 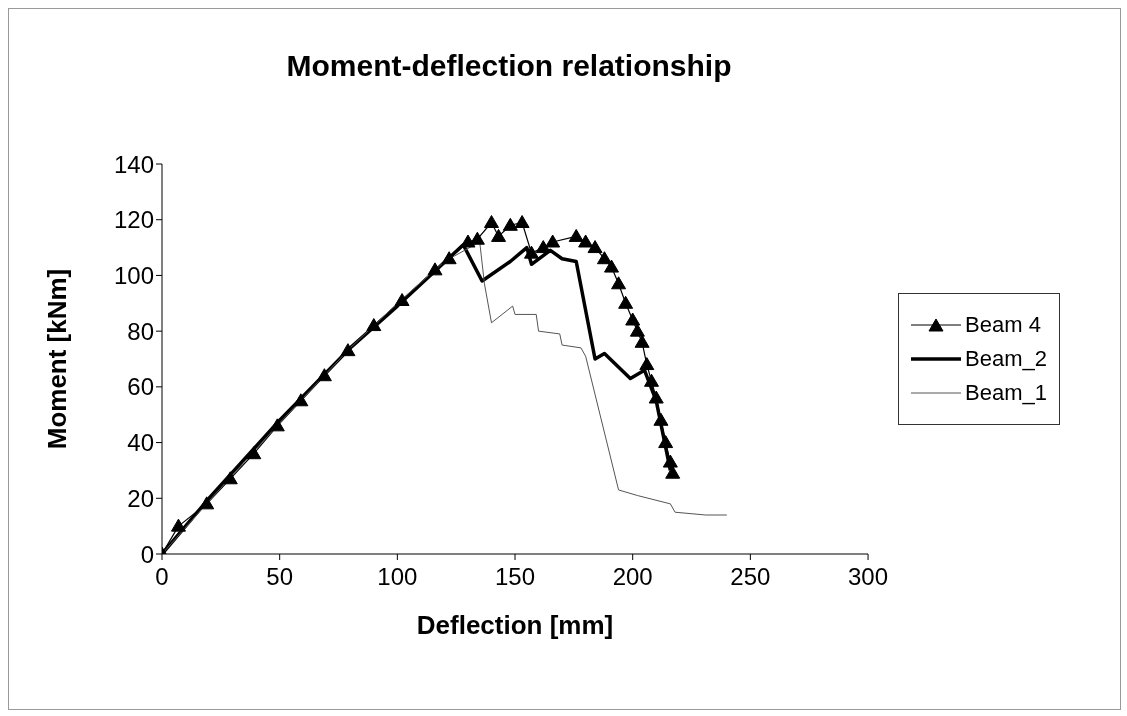 What do you see at coordinates (1003, 325) in the screenshot?
I see `legend-label: Beam 4` at bounding box center [1003, 325].